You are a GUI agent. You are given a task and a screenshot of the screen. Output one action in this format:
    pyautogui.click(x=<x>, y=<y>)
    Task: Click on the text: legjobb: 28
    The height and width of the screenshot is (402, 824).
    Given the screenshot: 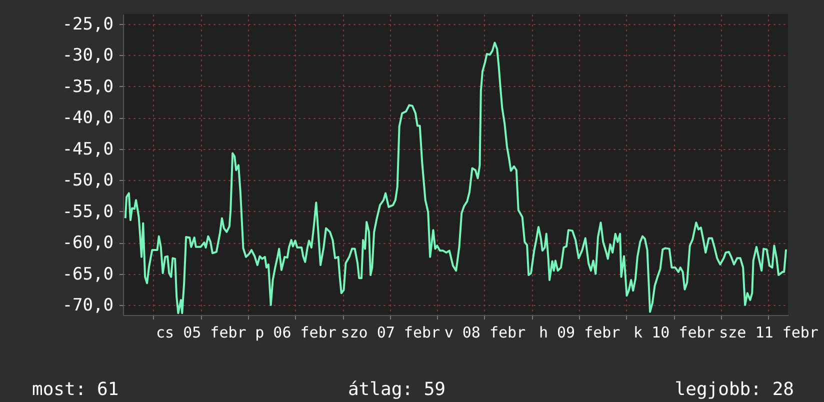 What is the action you would take?
    pyautogui.click(x=734, y=389)
    